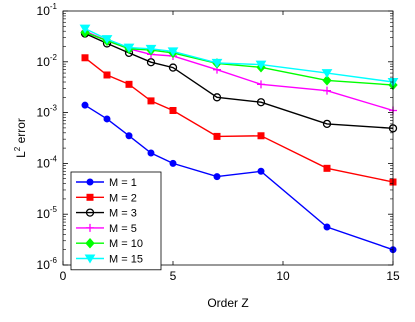 The height and width of the screenshot is (322, 415). I want to click on x-tick-label: 0, so click(63, 276).